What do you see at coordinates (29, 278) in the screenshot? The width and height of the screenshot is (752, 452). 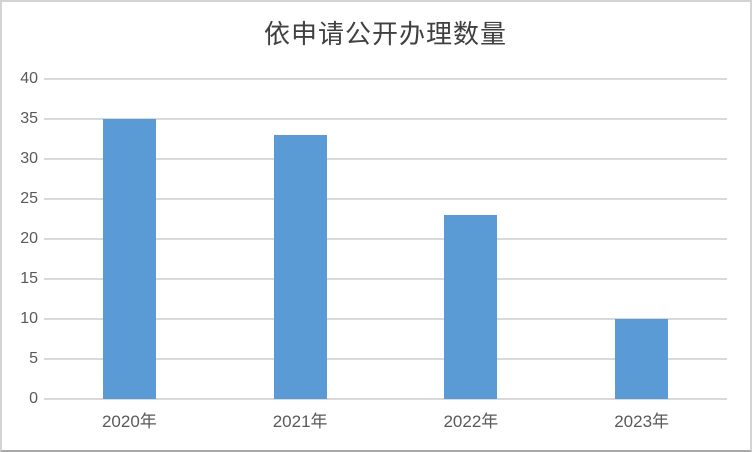 I see `y-axis-tick-label: 15` at bounding box center [29, 278].